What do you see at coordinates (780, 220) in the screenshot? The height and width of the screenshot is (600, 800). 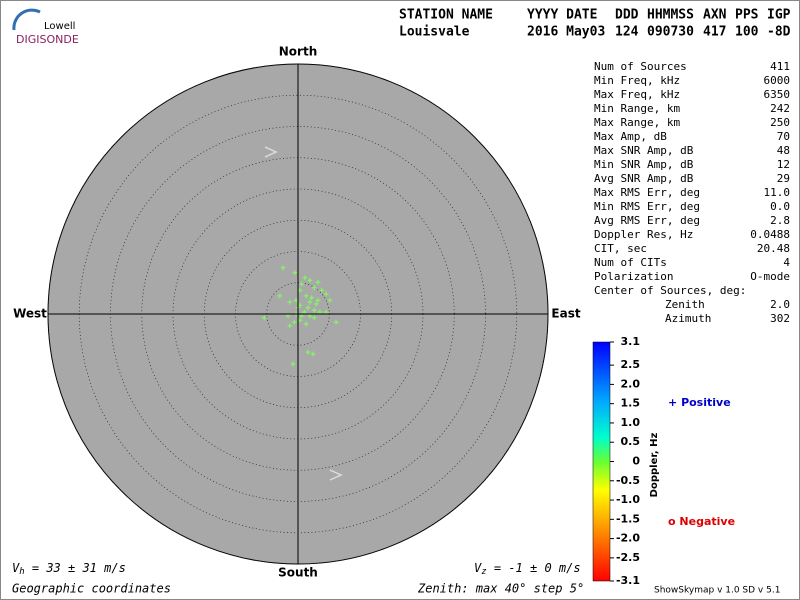 I see `stat-value: 2.8` at bounding box center [780, 220].